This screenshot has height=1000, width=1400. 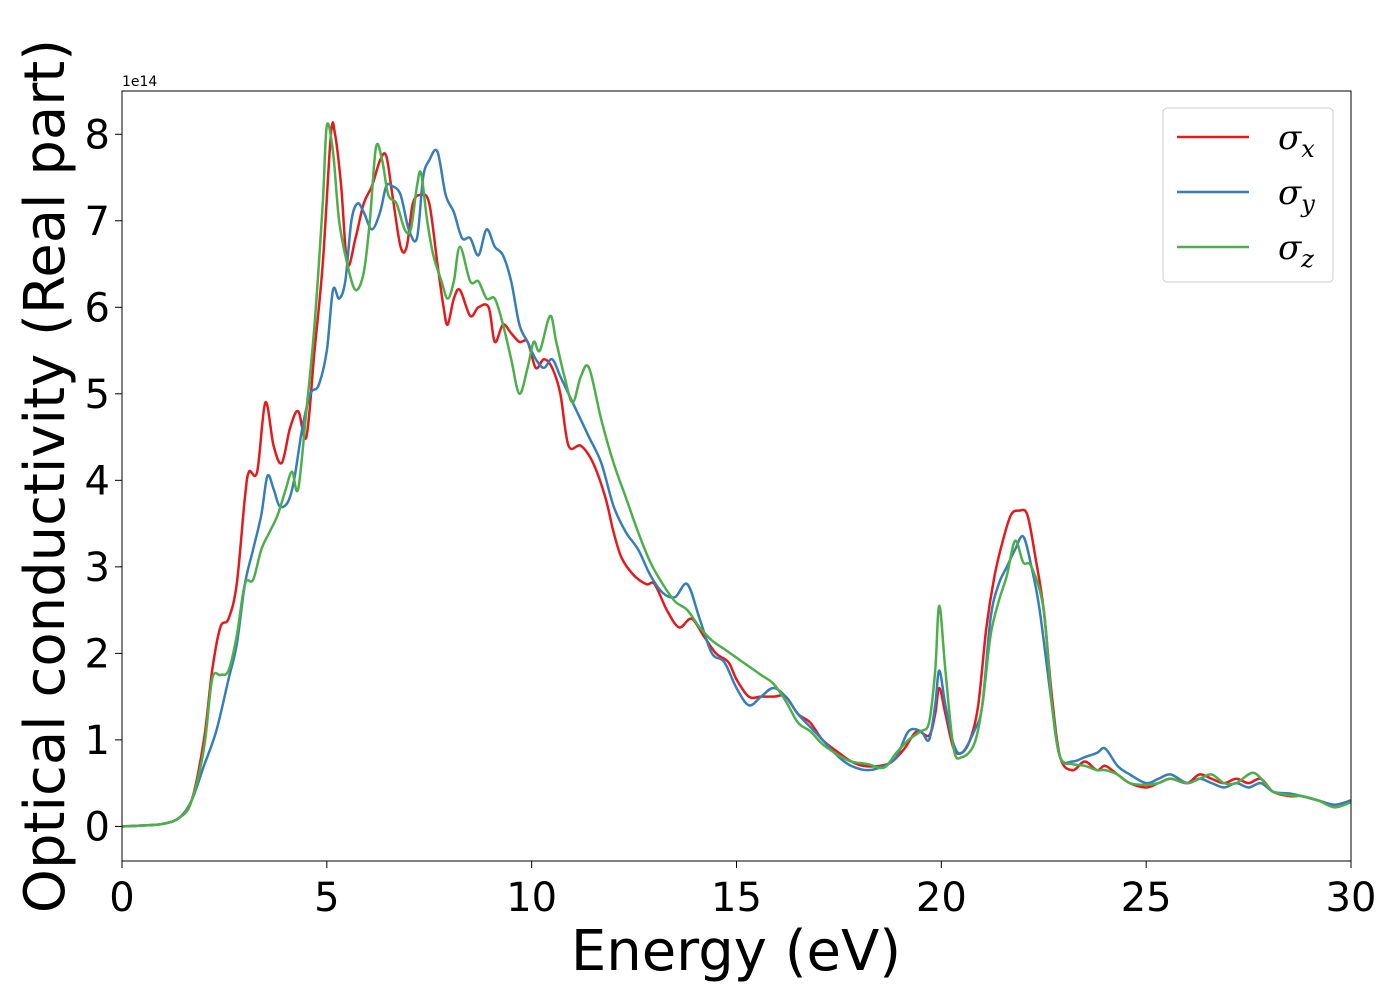 I want to click on legend-subscript: z, so click(x=1307, y=259).